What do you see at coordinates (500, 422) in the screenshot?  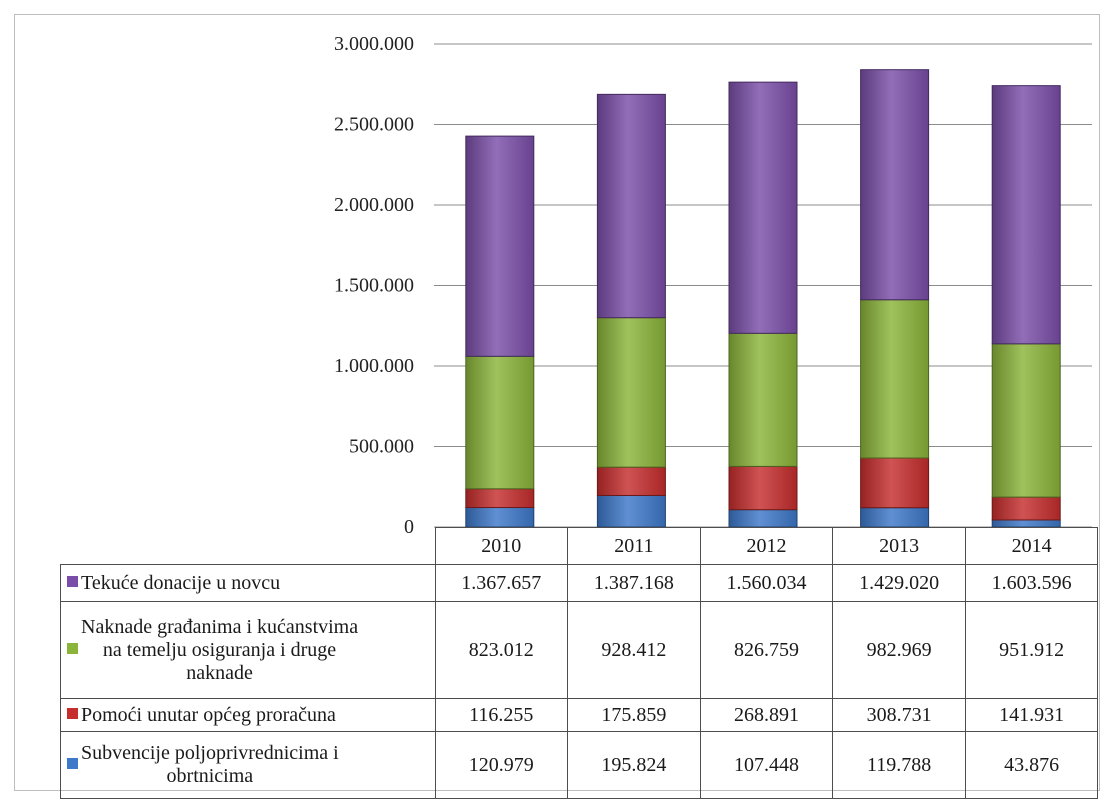 I see `bar-naknade-2010` at bounding box center [500, 422].